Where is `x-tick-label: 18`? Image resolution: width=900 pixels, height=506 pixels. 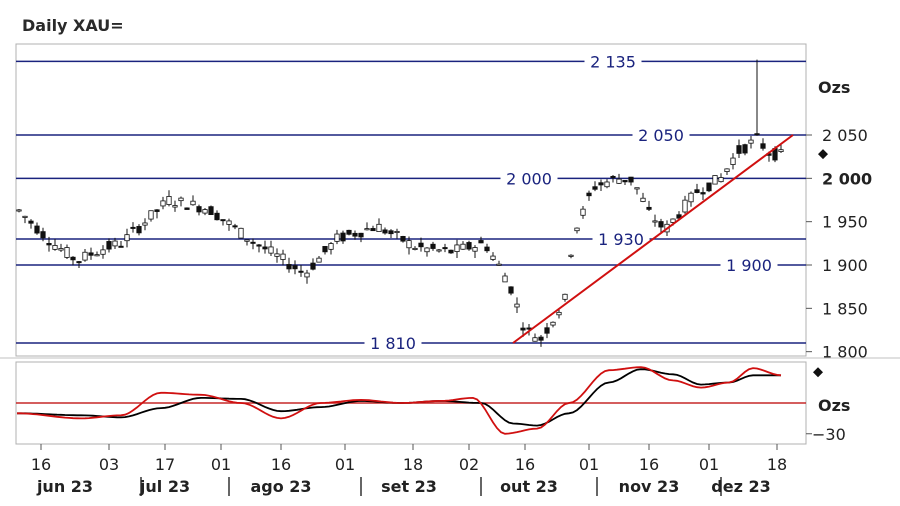 x-tick-label: 18 is located at coordinates (413, 464).